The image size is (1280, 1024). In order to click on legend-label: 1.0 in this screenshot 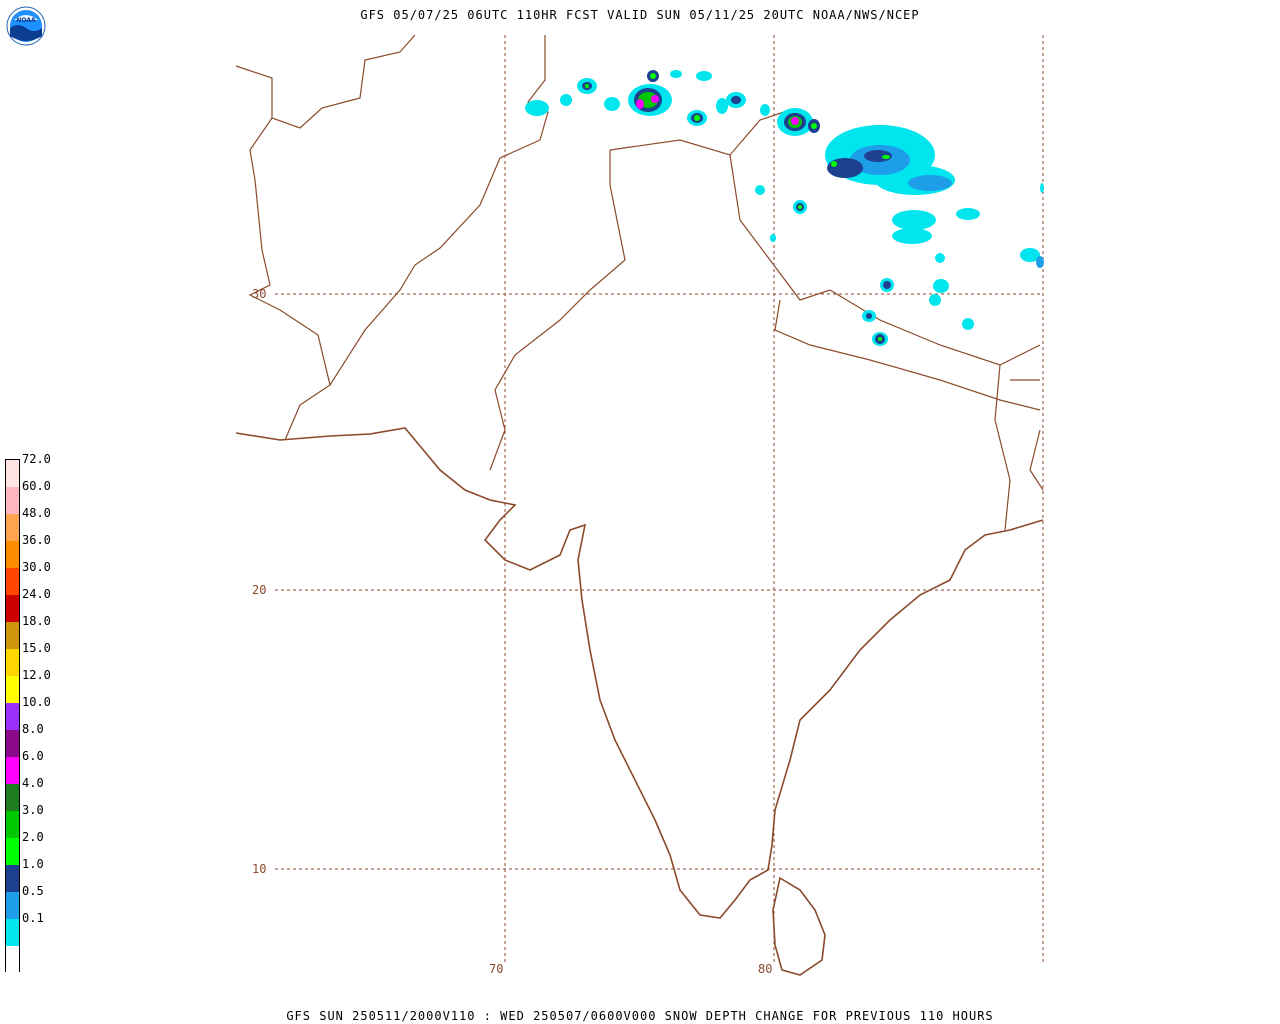, I will do `click(33, 864)`.